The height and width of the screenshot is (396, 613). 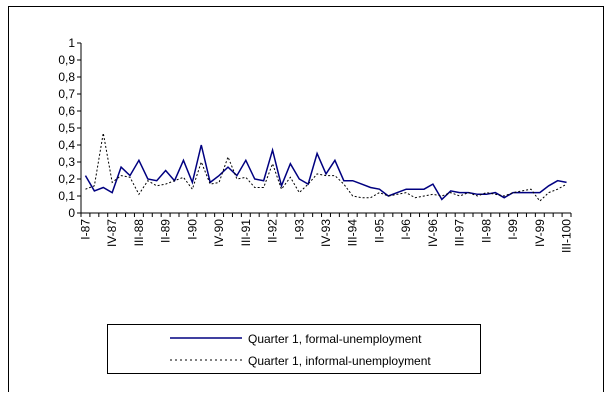 What do you see at coordinates (540, 233) in the screenshot?
I see `x-tick-label: IV-99` at bounding box center [540, 233].